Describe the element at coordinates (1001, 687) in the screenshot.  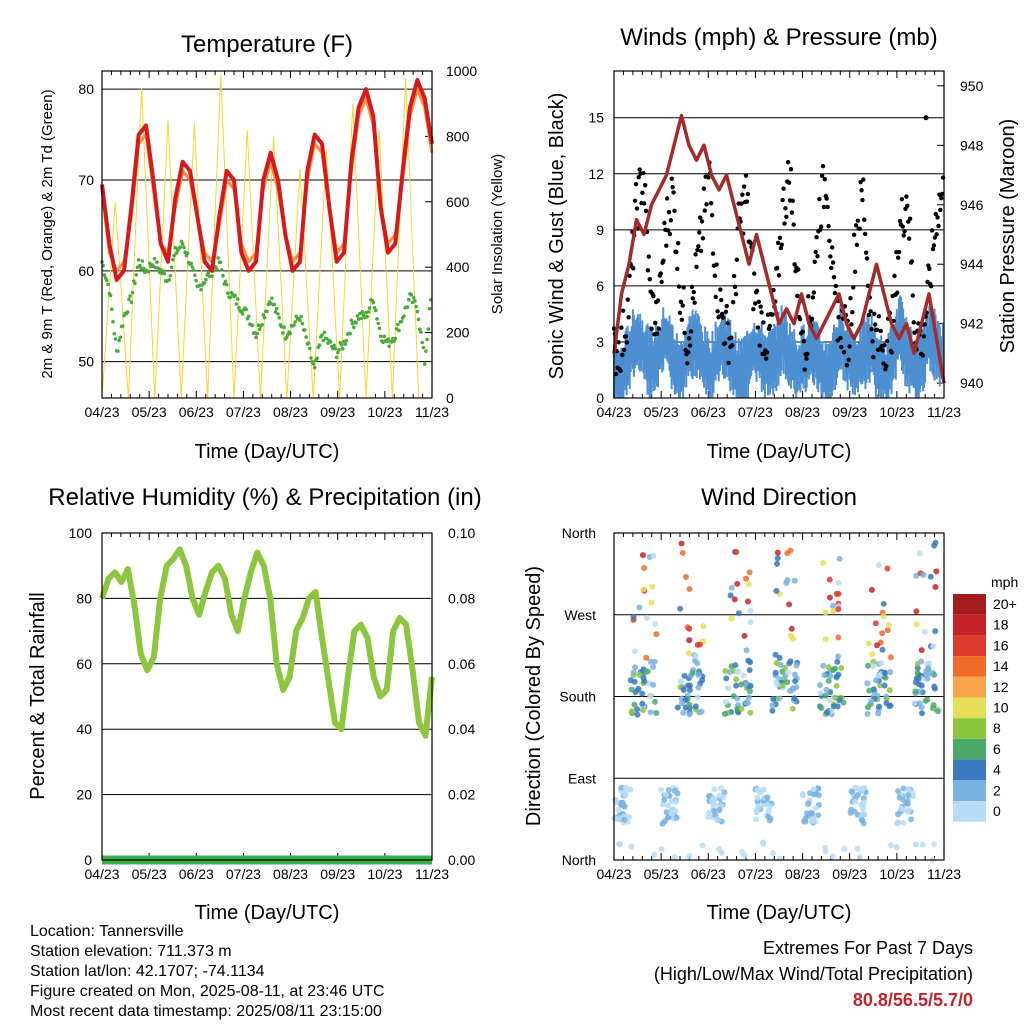
I see `legend-label: 12` at that location.